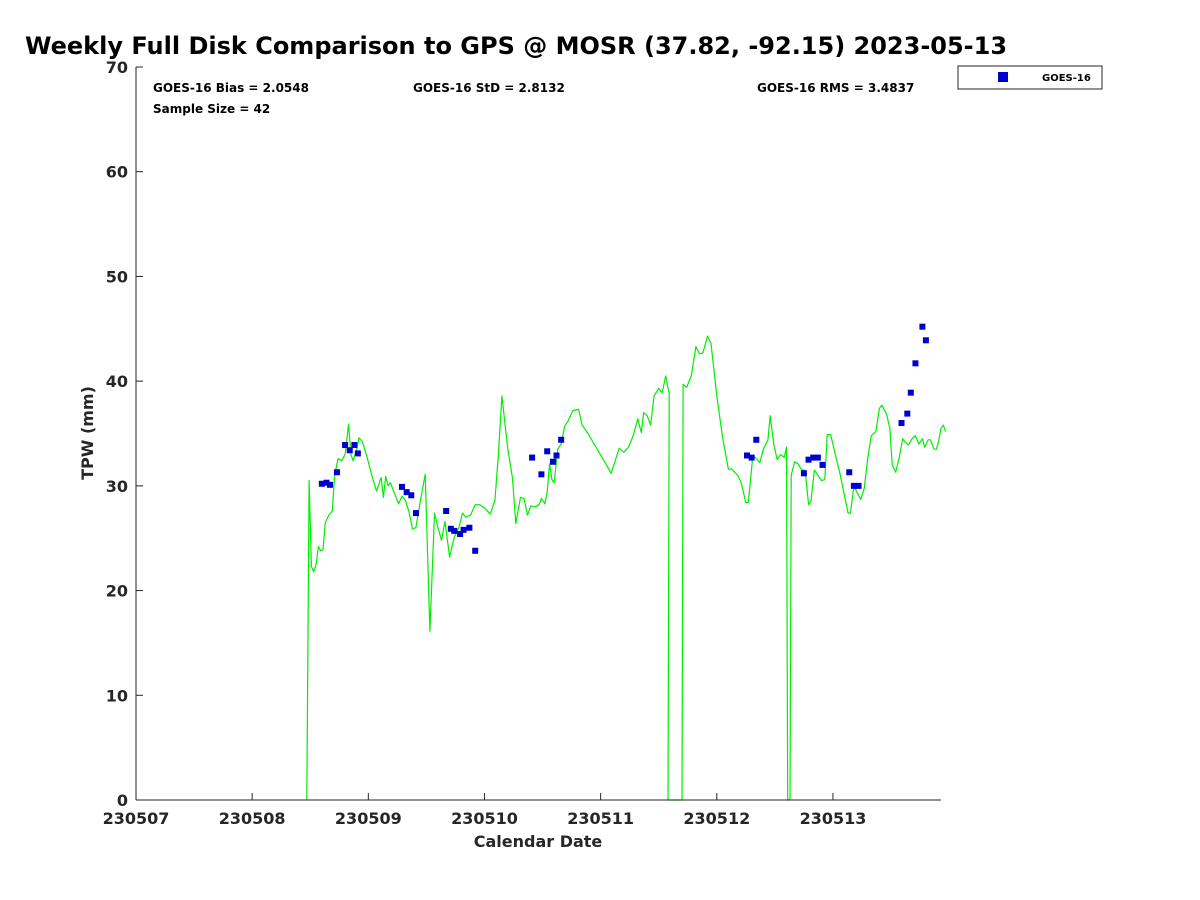  What do you see at coordinates (835, 88) in the screenshot?
I see `rms-stat: GOES-16 RMS = 3.4837` at bounding box center [835, 88].